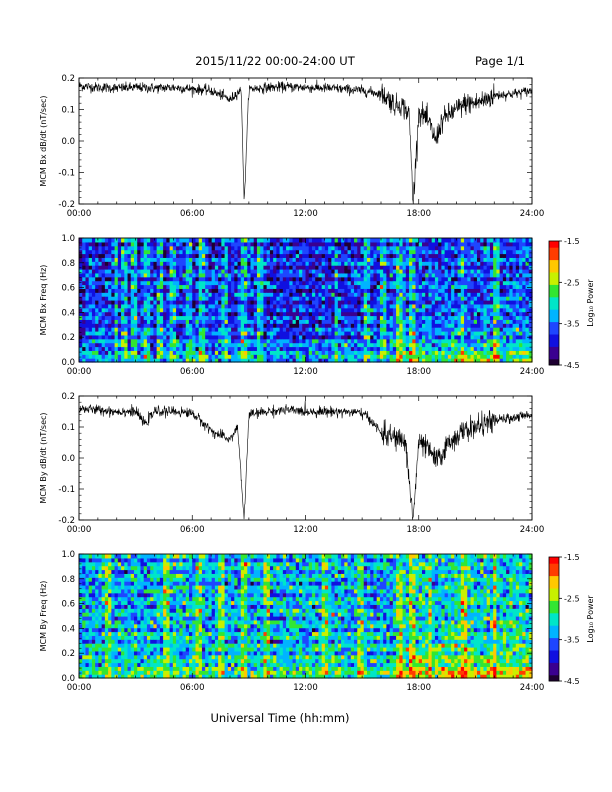  What do you see at coordinates (275, 61) in the screenshot?
I see `page-title: 2015/11/22 00:00-24:00 UT` at bounding box center [275, 61].